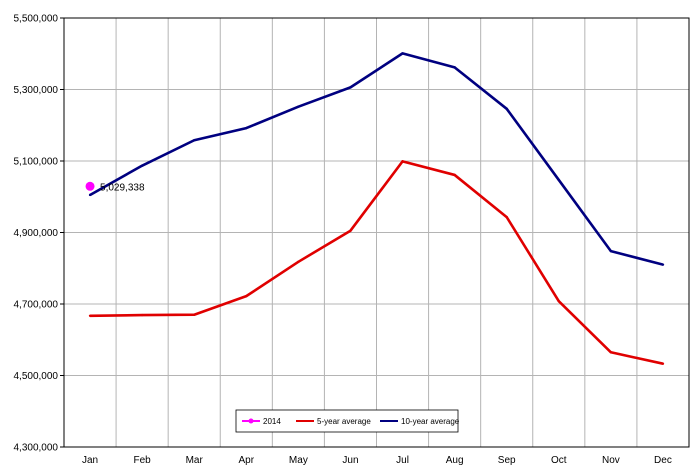  Describe the element at coordinates (402, 460) in the screenshot. I see `x-tick-label: Jul` at that location.